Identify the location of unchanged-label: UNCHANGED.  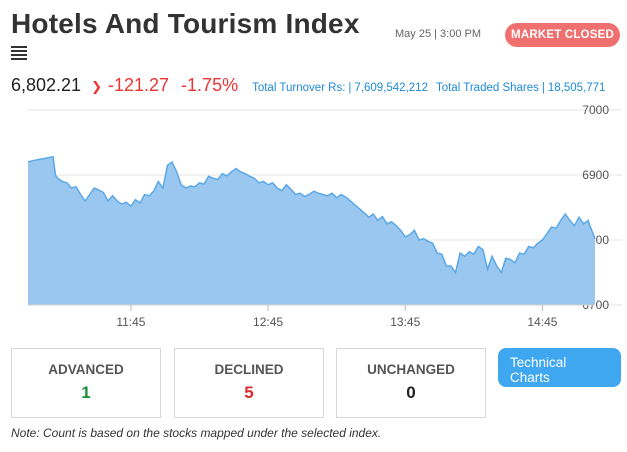
(411, 369).